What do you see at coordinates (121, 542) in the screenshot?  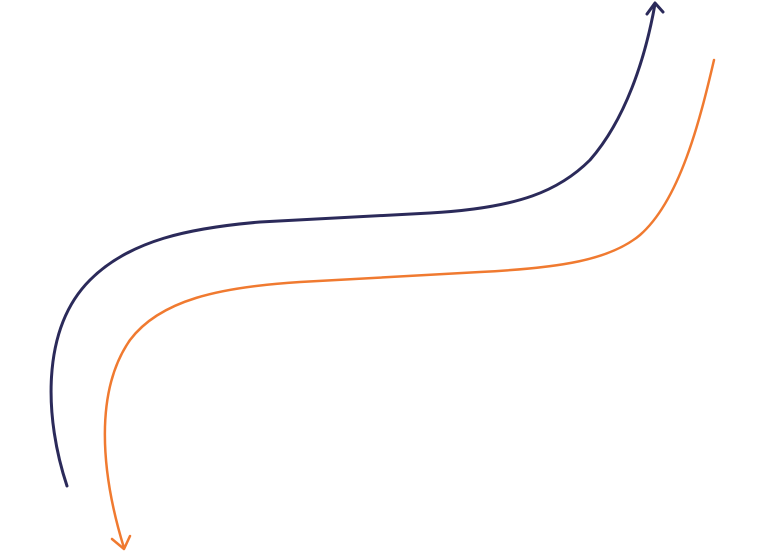 I see `orange-arrowhead` at bounding box center [121, 542].